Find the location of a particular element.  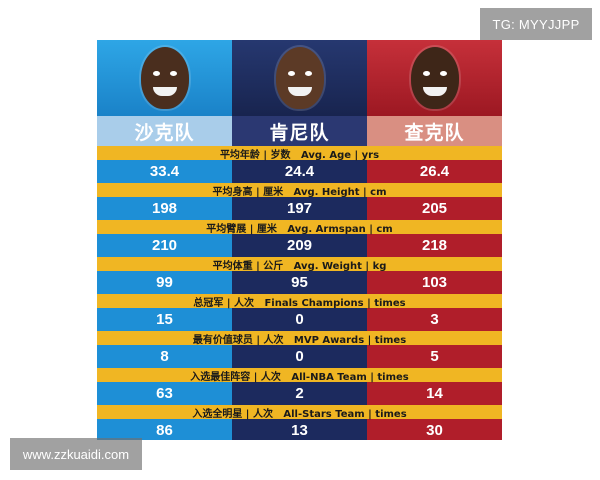

watermark-top: TG: MYYJJPP is located at coordinates (536, 24).